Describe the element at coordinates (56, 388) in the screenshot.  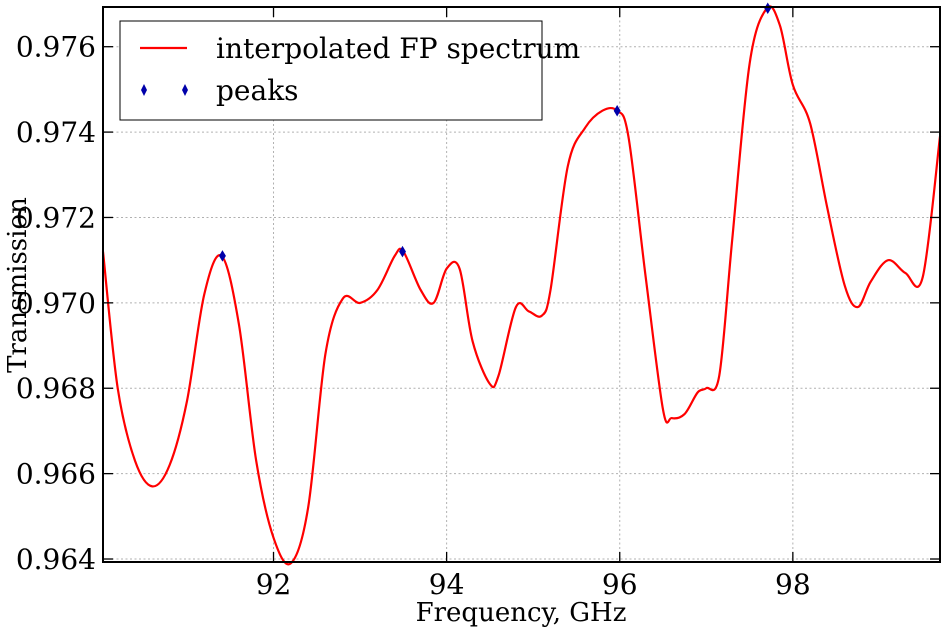
I see `y-tick-label: 0.968` at that location.